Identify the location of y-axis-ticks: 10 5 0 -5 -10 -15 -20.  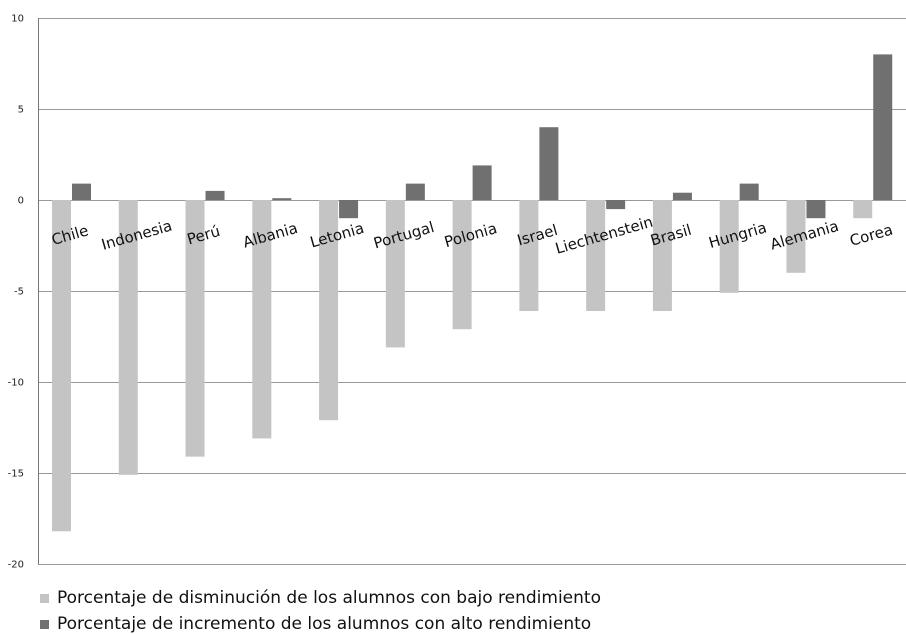
(16, 292).